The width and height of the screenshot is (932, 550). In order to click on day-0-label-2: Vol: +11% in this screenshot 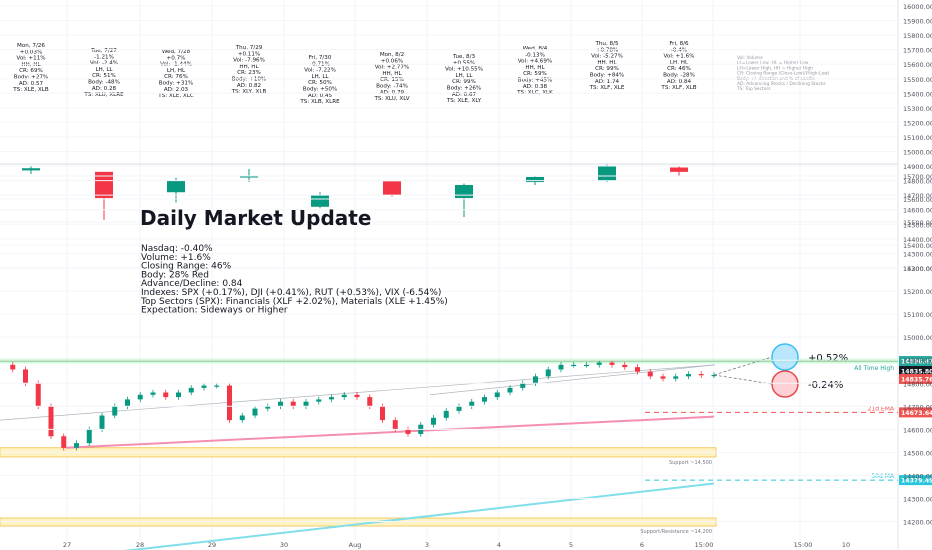, I will do `click(30, 59)`.